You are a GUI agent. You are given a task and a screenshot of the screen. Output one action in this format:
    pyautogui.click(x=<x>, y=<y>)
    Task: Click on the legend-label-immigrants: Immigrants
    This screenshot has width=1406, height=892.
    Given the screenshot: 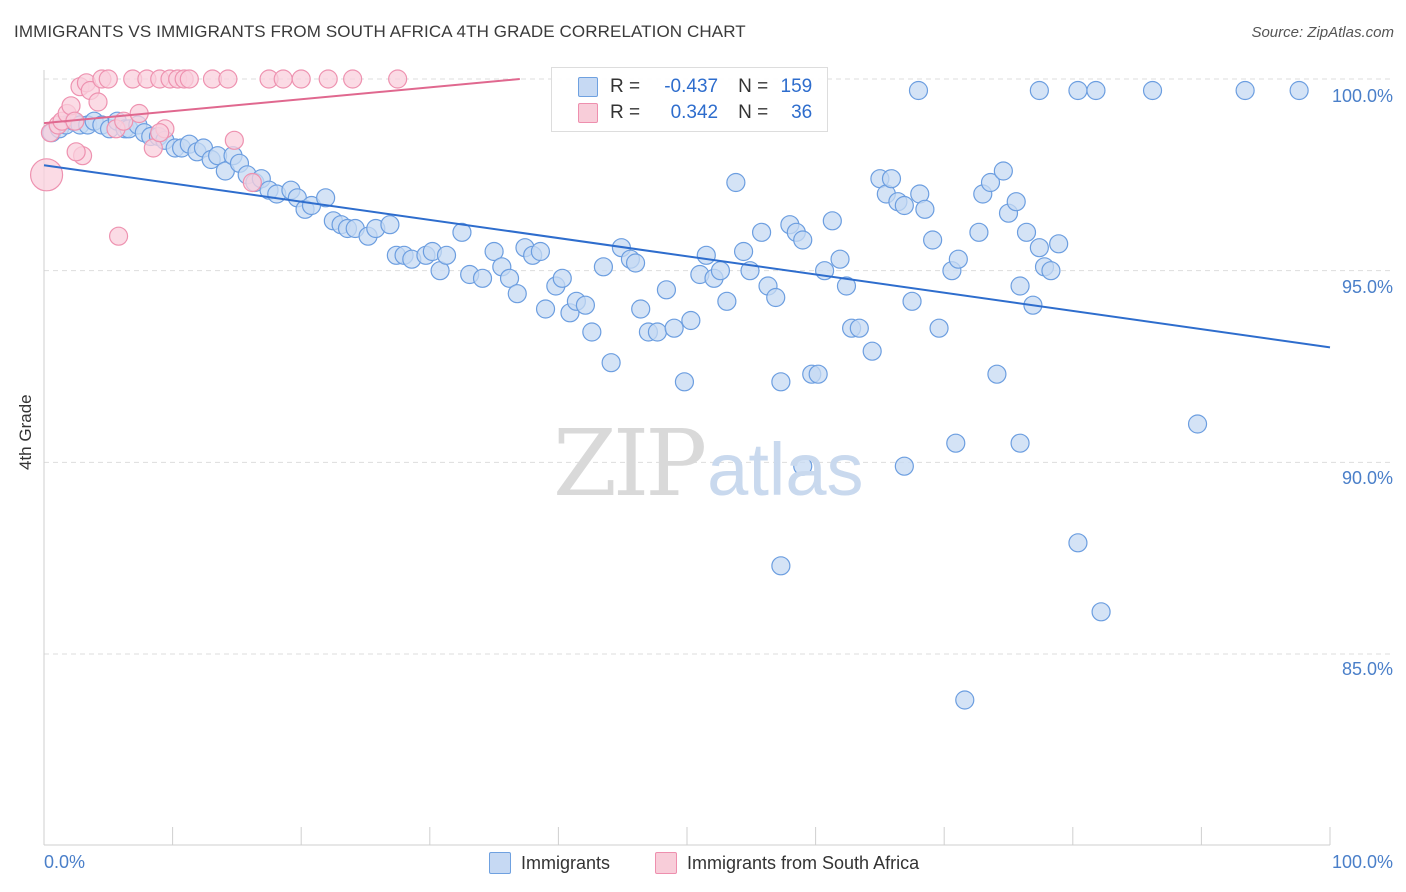 What is the action you would take?
    pyautogui.click(x=566, y=862)
    